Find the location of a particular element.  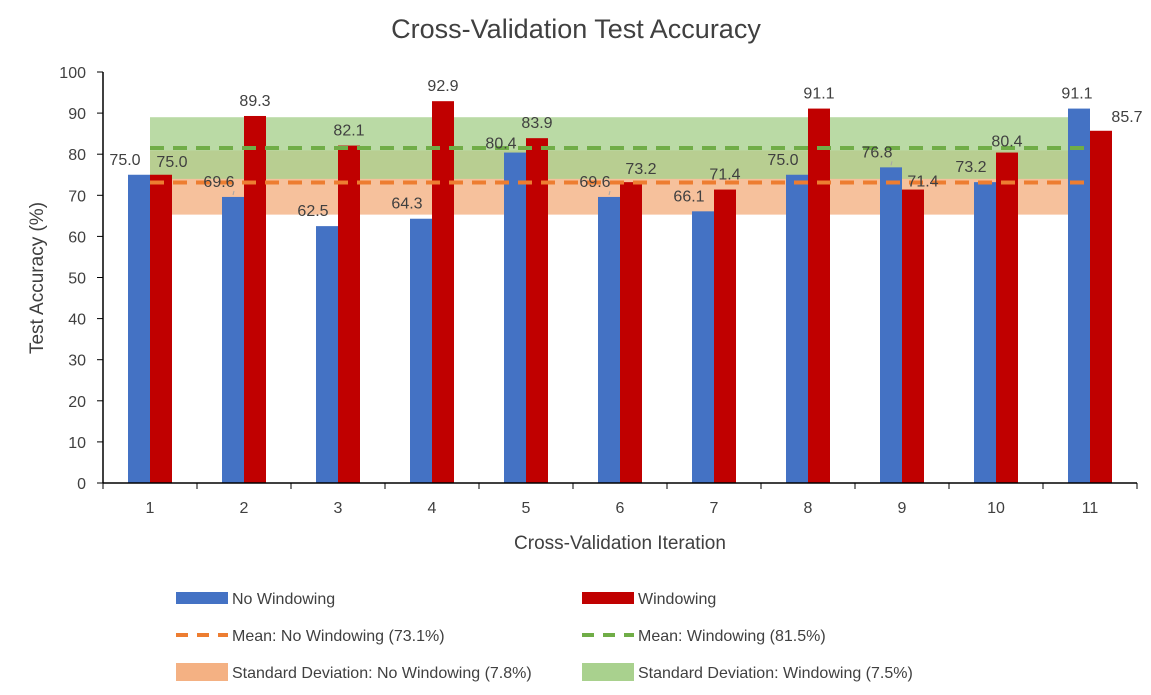

data-label-windowing: 73.2 is located at coordinates (640, 169).